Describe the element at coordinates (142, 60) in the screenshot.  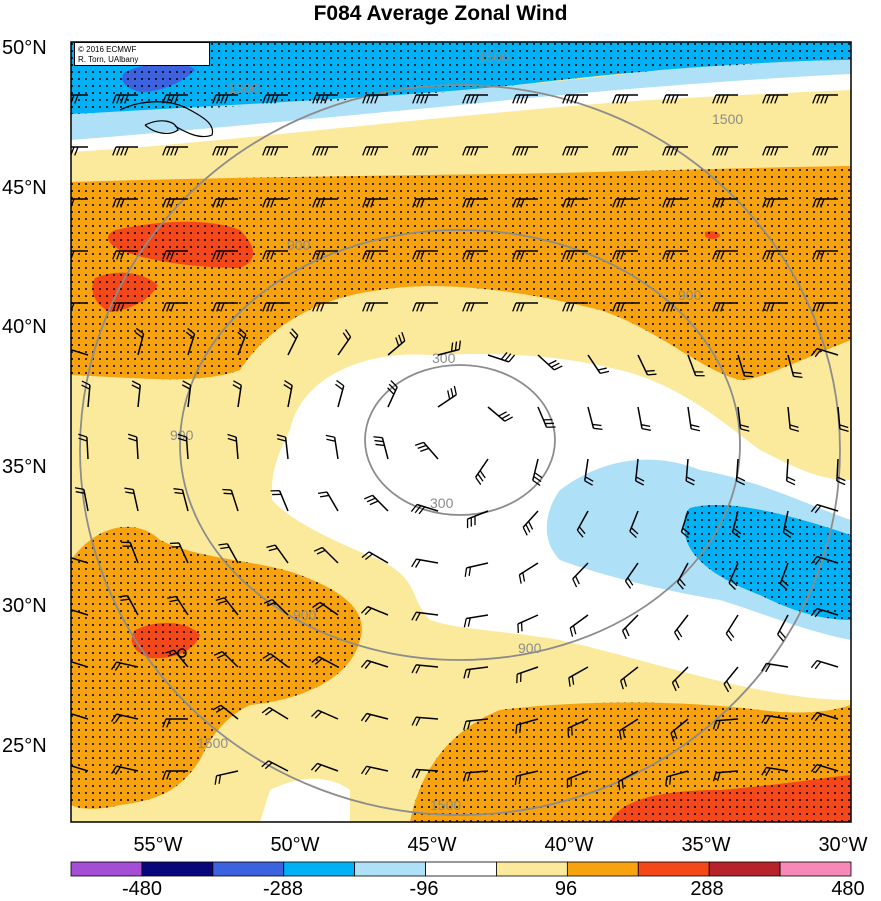
I see `credit-line-2: R. Torn, UAlbany` at that location.